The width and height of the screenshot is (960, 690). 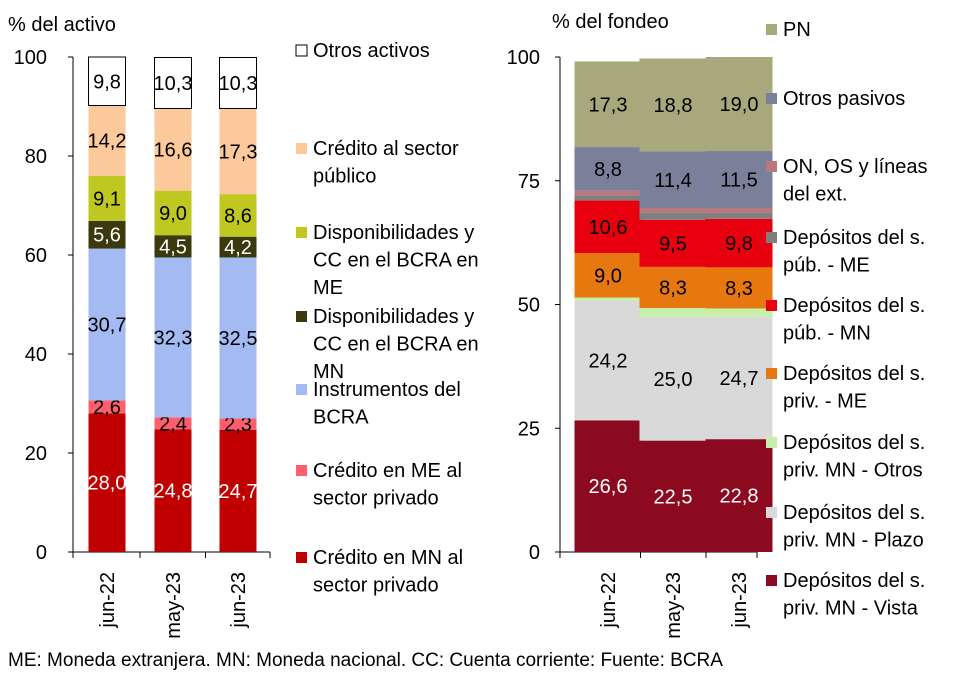 What do you see at coordinates (396, 261) in the screenshot?
I see `legend-label: CC en el BCRA en` at bounding box center [396, 261].